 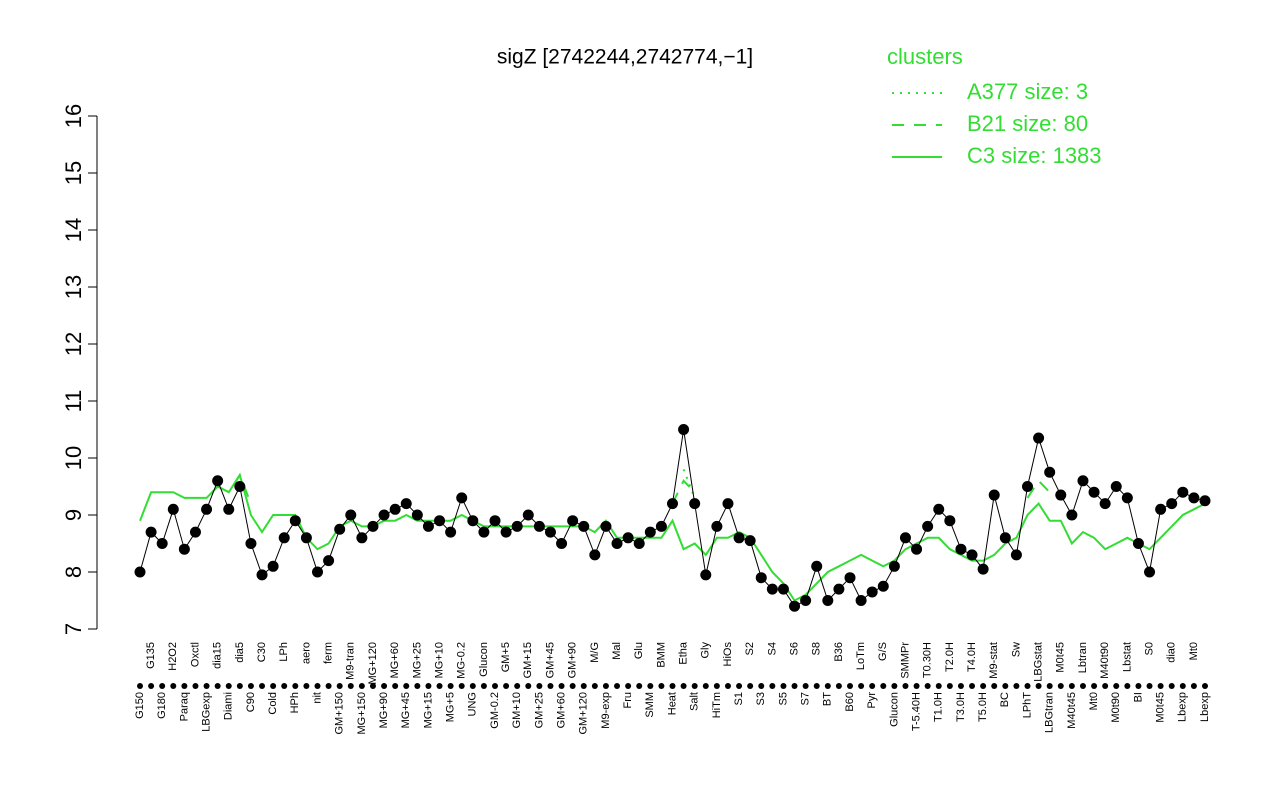 I want to click on x-tick-label: M0t45, so click(x=1161, y=707).